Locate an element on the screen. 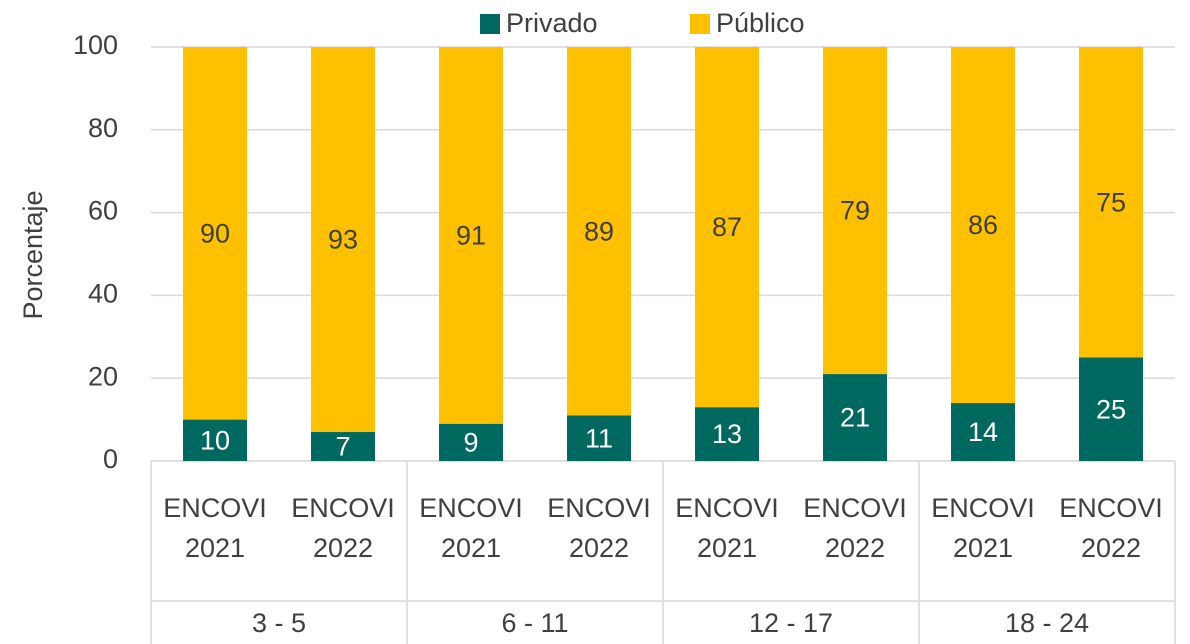 Image resolution: width=1190 pixels, height=644 pixels. data-label: 90 is located at coordinates (215, 233).